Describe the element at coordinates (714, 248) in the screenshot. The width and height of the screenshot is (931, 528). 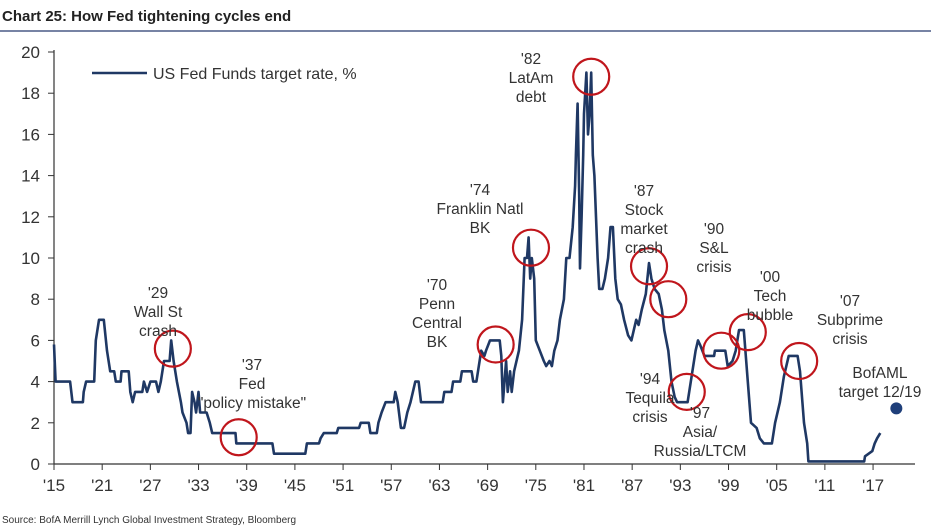
I see `annotation-label: S&L` at that location.